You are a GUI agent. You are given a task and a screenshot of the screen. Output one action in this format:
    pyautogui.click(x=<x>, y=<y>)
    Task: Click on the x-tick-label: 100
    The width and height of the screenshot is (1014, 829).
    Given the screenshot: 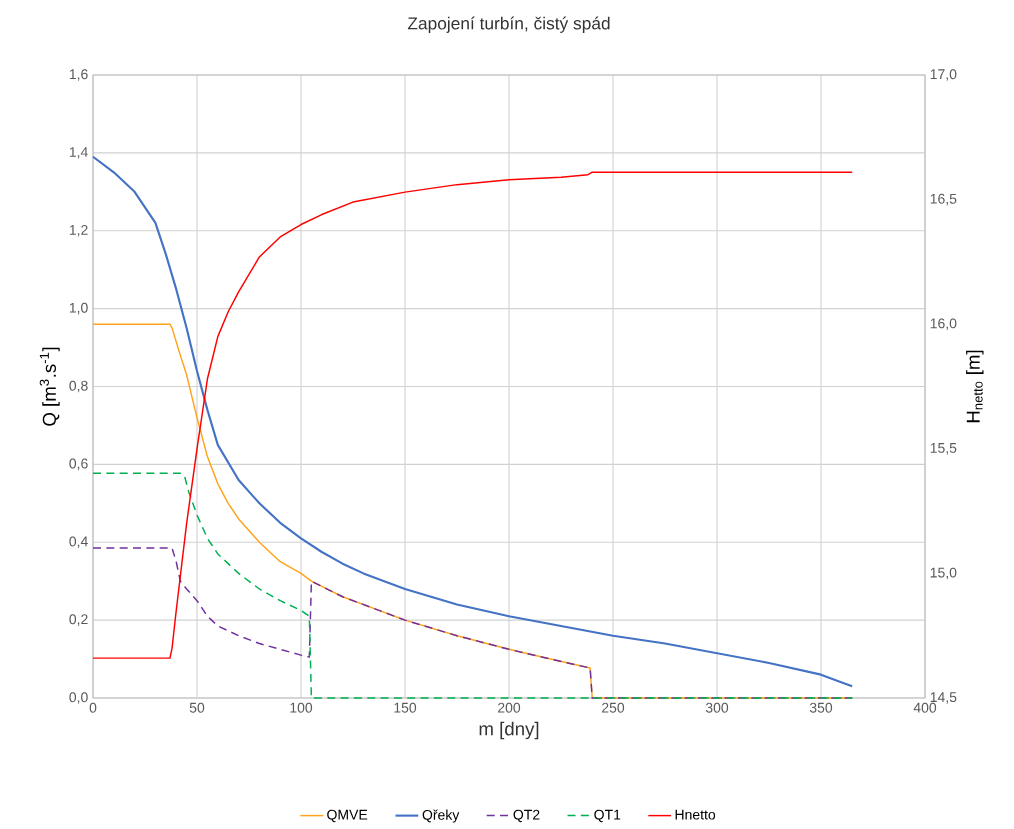 What is the action you would take?
    pyautogui.click(x=301, y=707)
    